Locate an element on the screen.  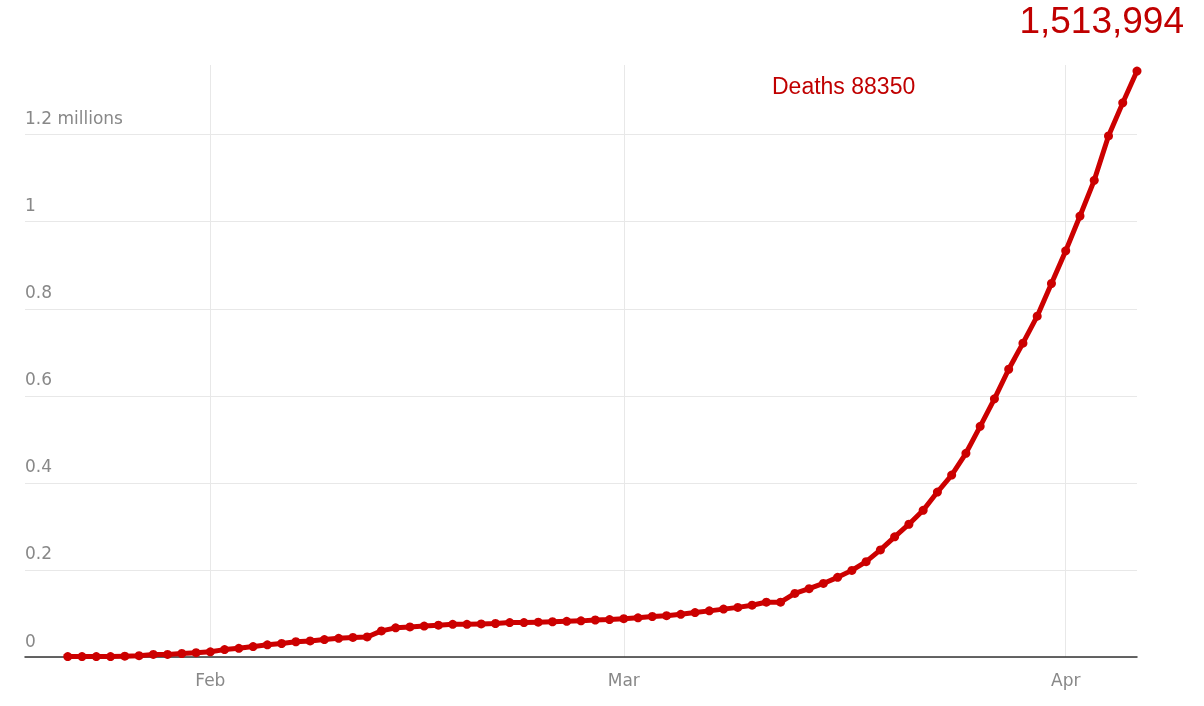
y-tick-label: 0 is located at coordinates (30, 640).